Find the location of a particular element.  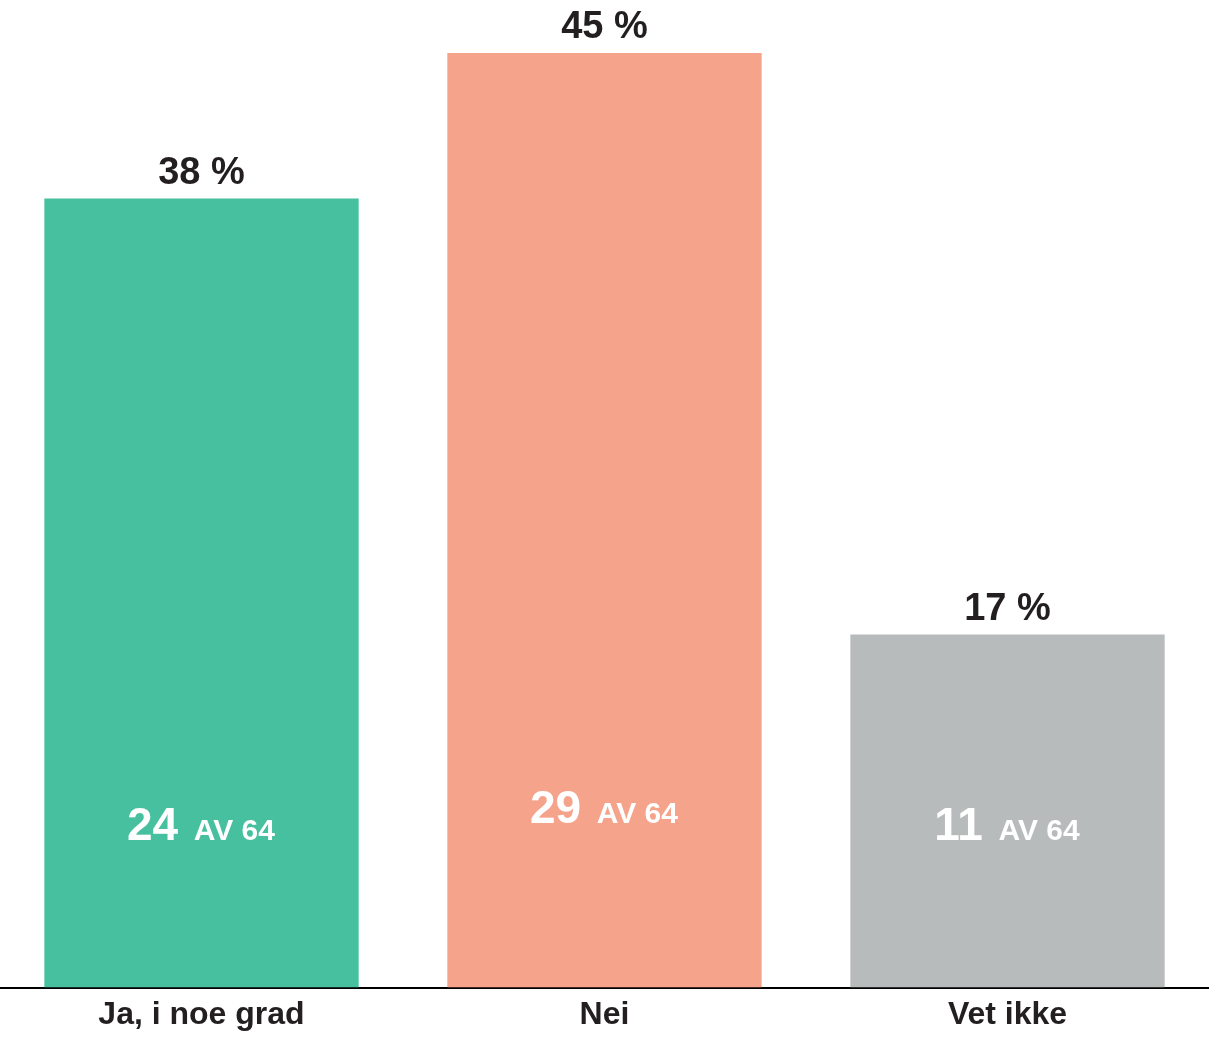

annotation: 11 AV 64 is located at coordinates (1007, 824).